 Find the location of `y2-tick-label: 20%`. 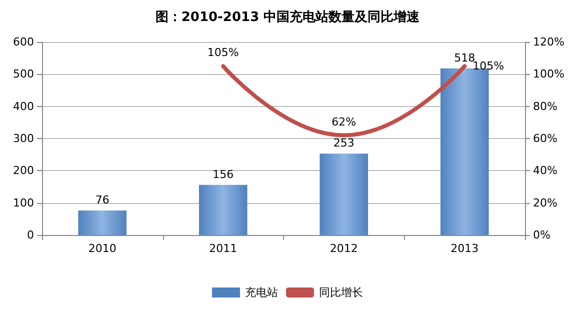

y2-tick-label: 20% is located at coordinates (545, 203).